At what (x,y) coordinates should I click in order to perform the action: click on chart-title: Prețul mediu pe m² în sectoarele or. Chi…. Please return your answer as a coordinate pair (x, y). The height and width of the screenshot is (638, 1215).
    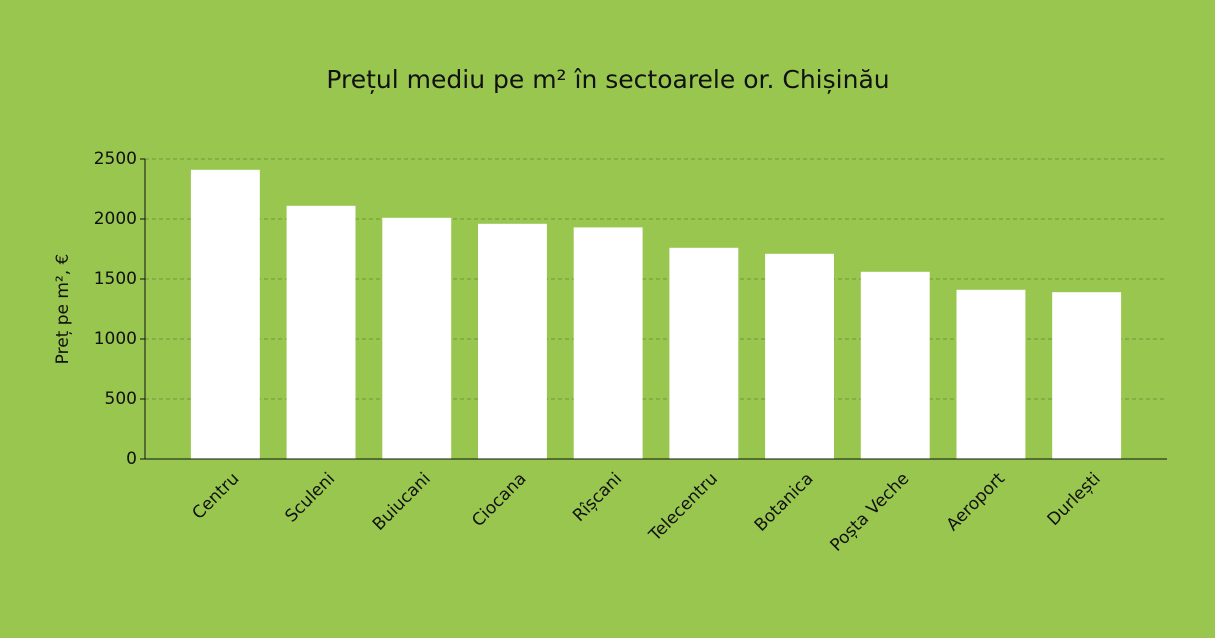
    Looking at the image, I should click on (607, 79).